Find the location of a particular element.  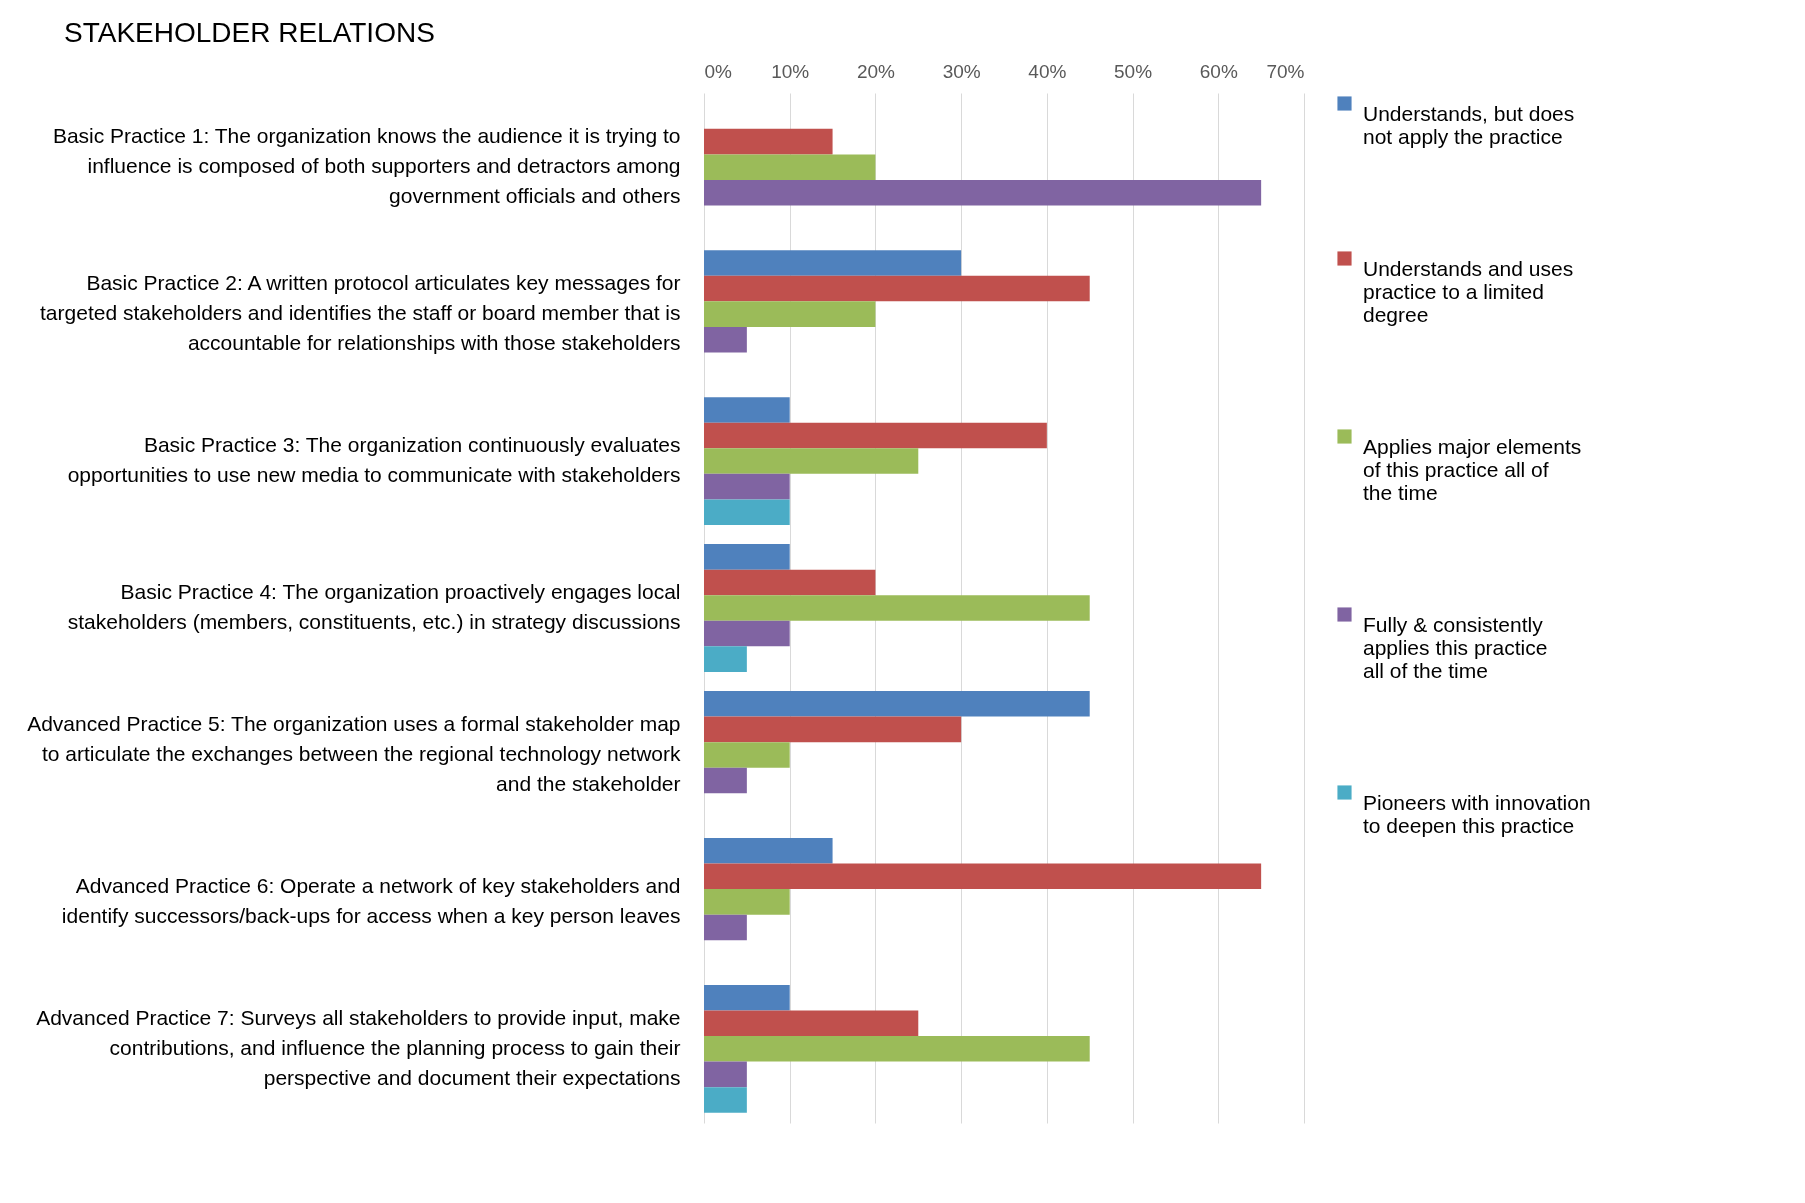

x-tick-label: 30% is located at coordinates (961, 71).